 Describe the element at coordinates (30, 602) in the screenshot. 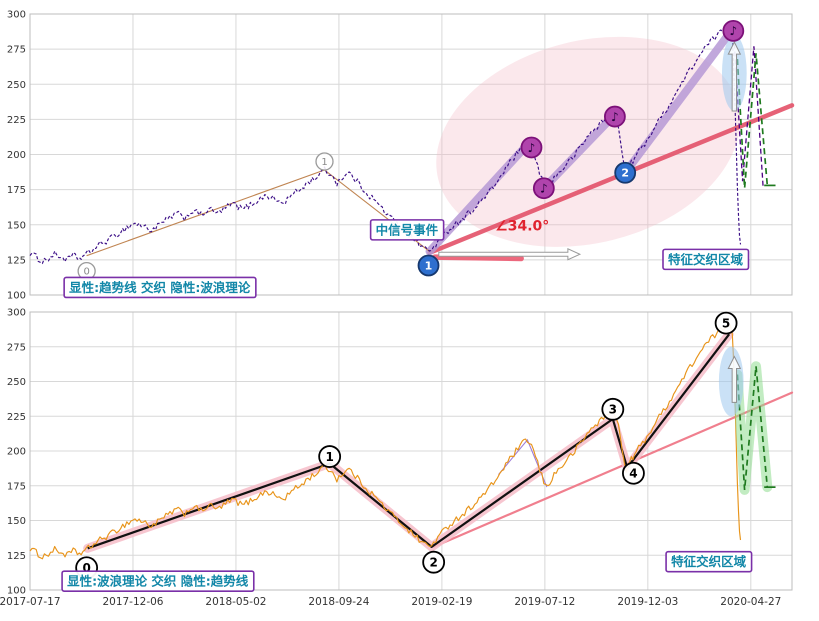

I see `x-tick-label: 2017-07-17` at that location.